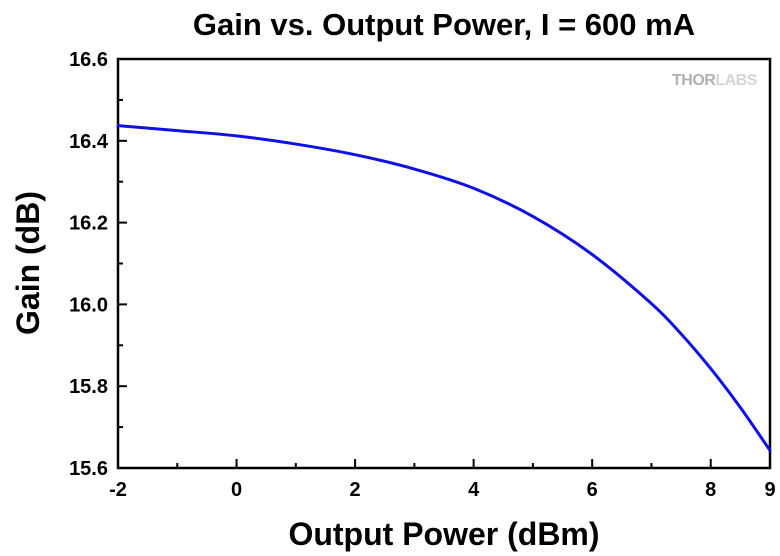 Image resolution: width=780 pixels, height=556 pixels. Describe the element at coordinates (769, 490) in the screenshot. I see `x-tick-label: 9` at that location.